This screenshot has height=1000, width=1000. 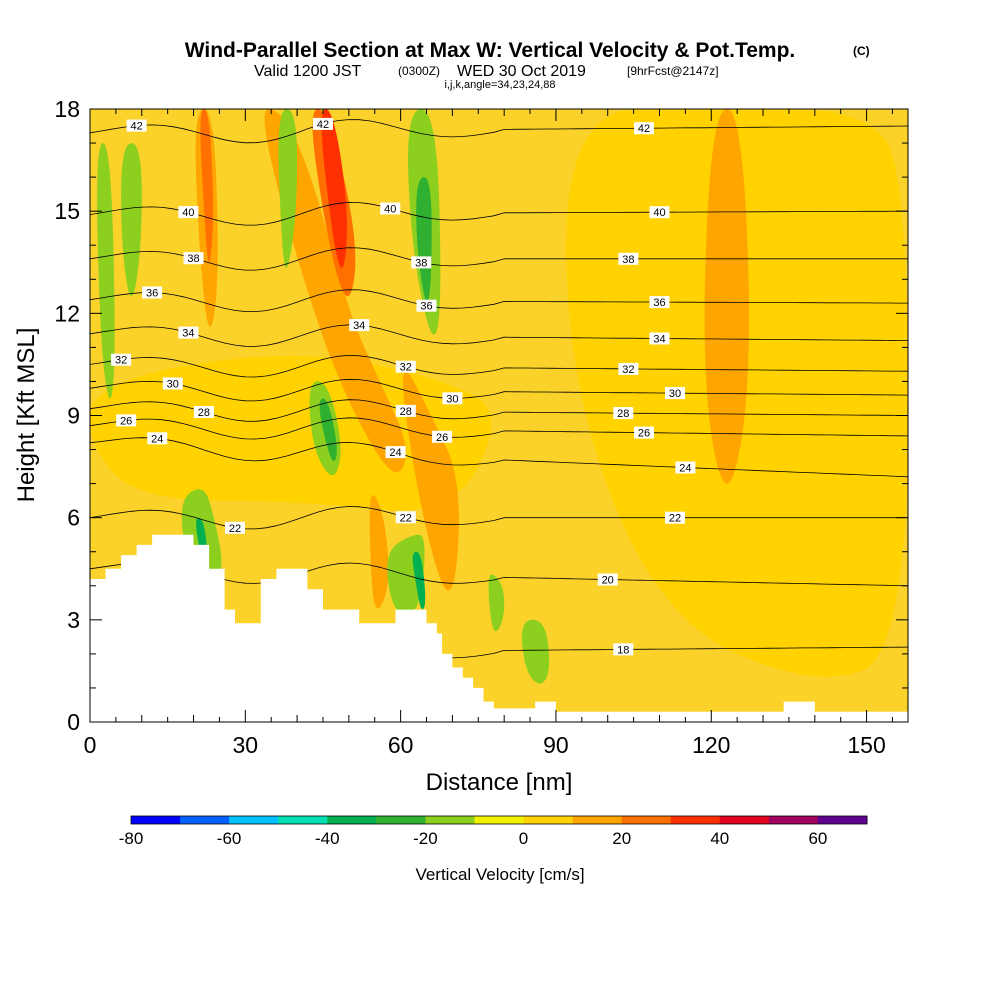 What do you see at coordinates (499, 874) in the screenshot?
I see `colorbar-label: Vertical Velocity [cm/s]` at bounding box center [499, 874].